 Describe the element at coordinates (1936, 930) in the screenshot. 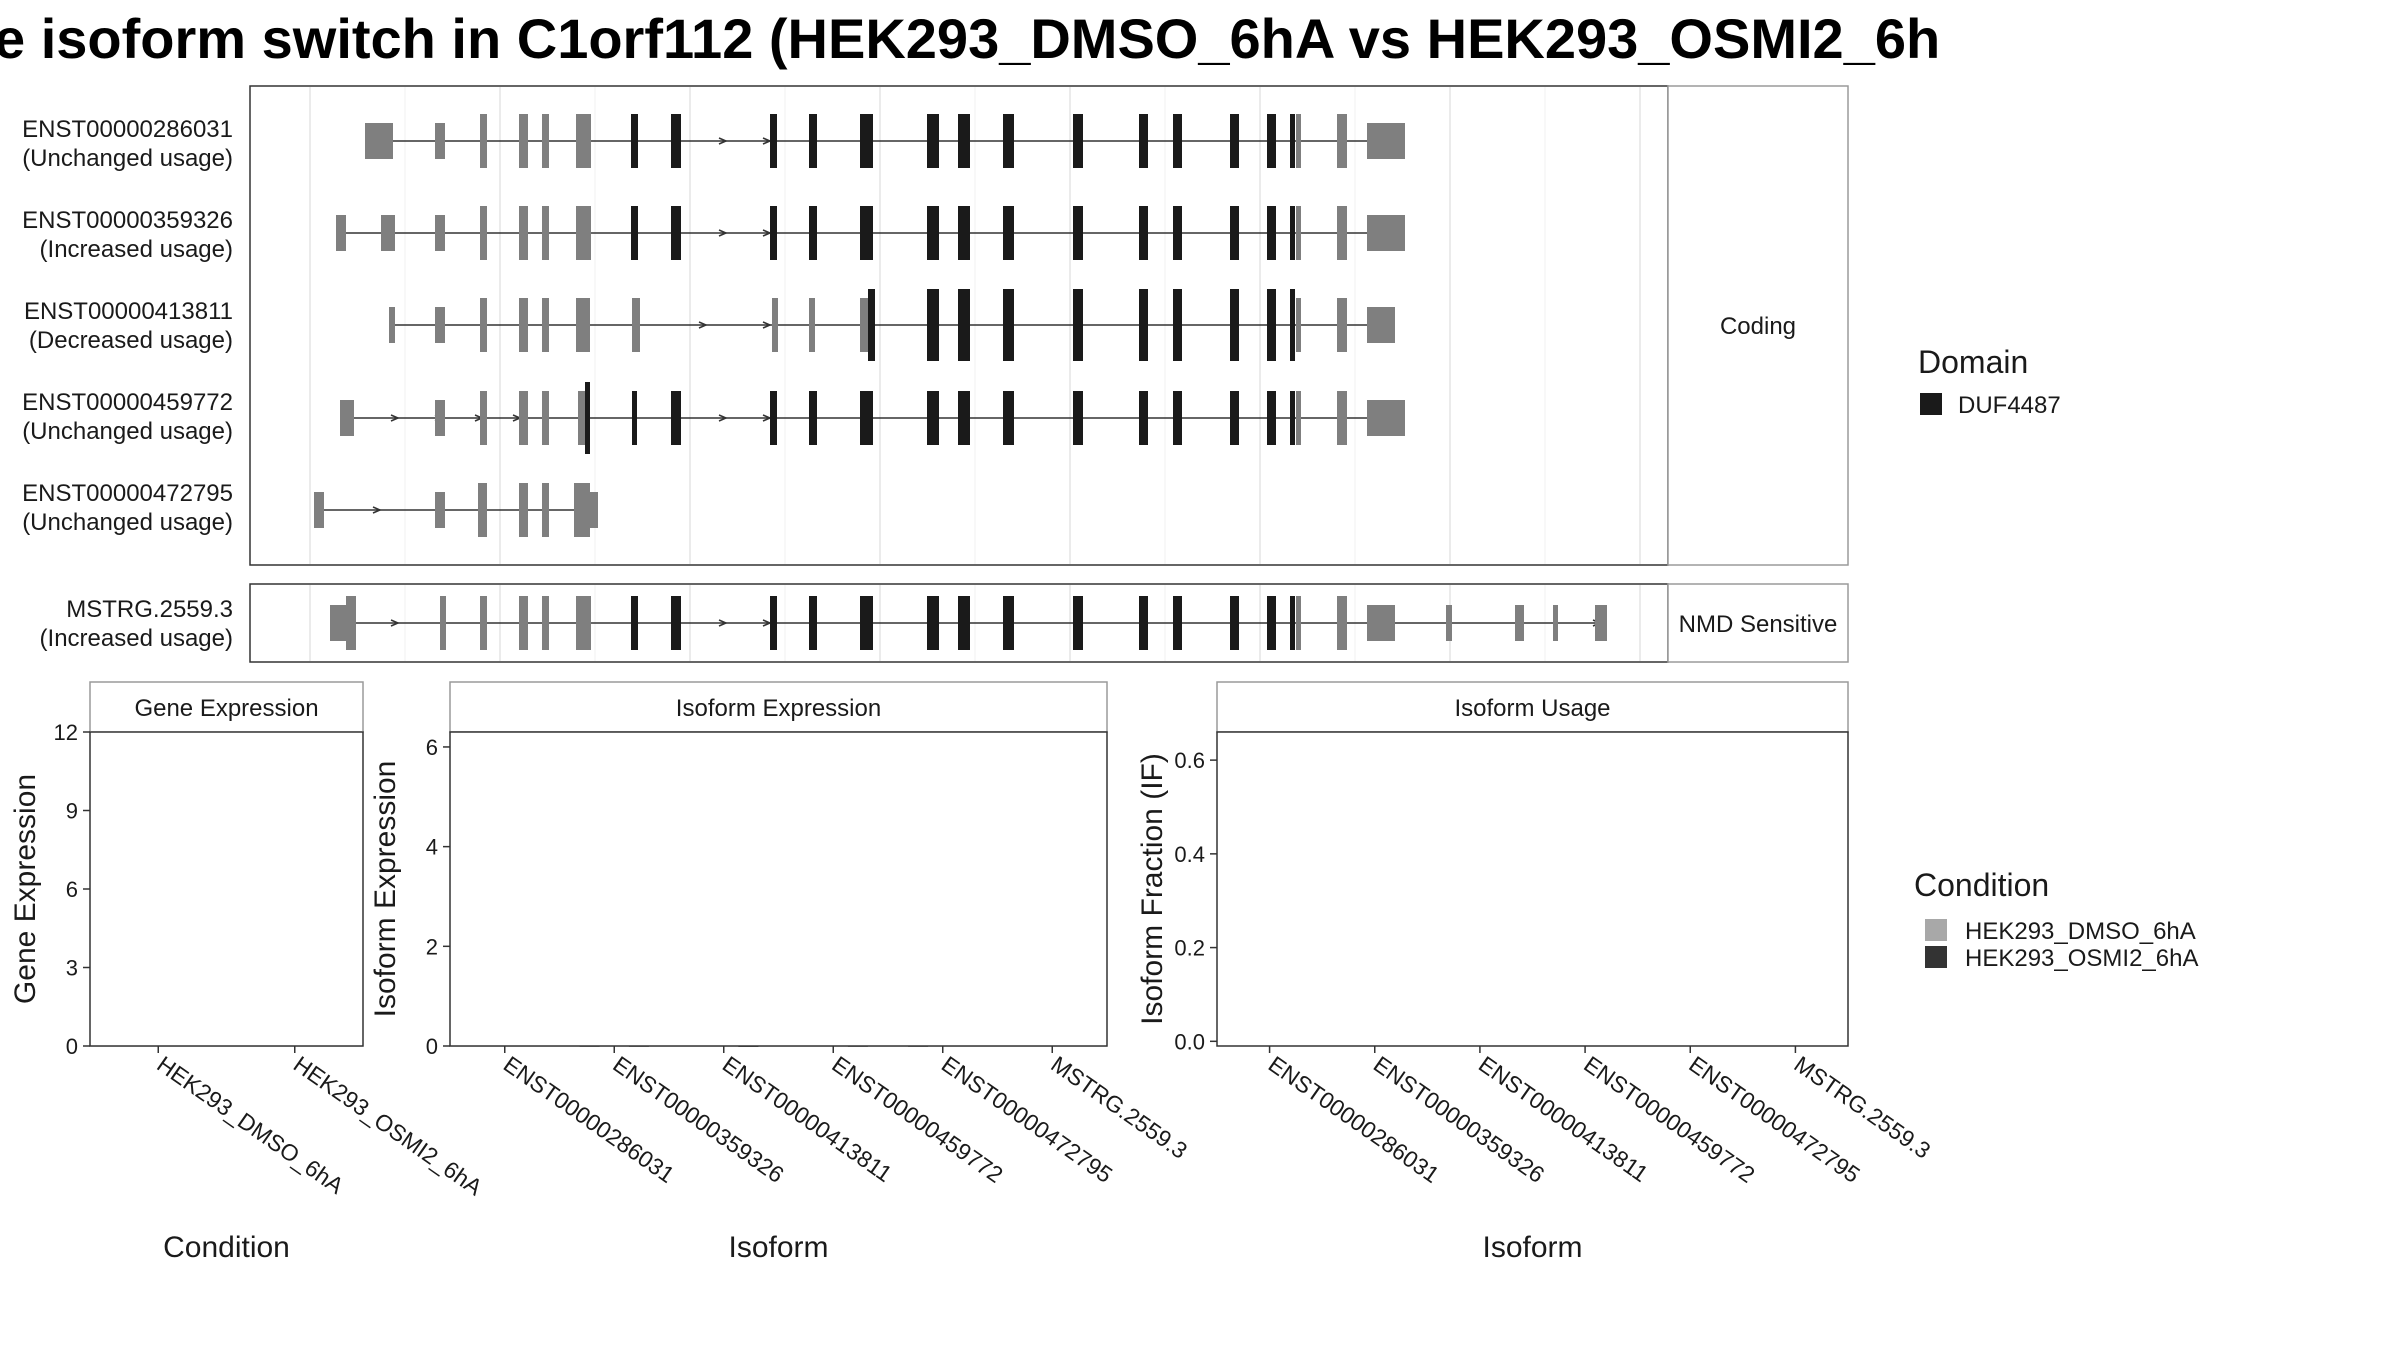

I see `legend-key-dmso` at that location.